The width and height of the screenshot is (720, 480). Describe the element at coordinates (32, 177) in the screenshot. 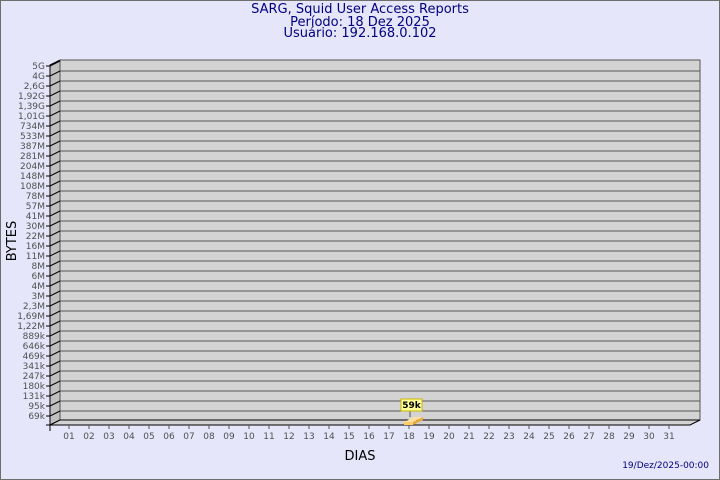

I see `y-tick-label: 148M` at that location.